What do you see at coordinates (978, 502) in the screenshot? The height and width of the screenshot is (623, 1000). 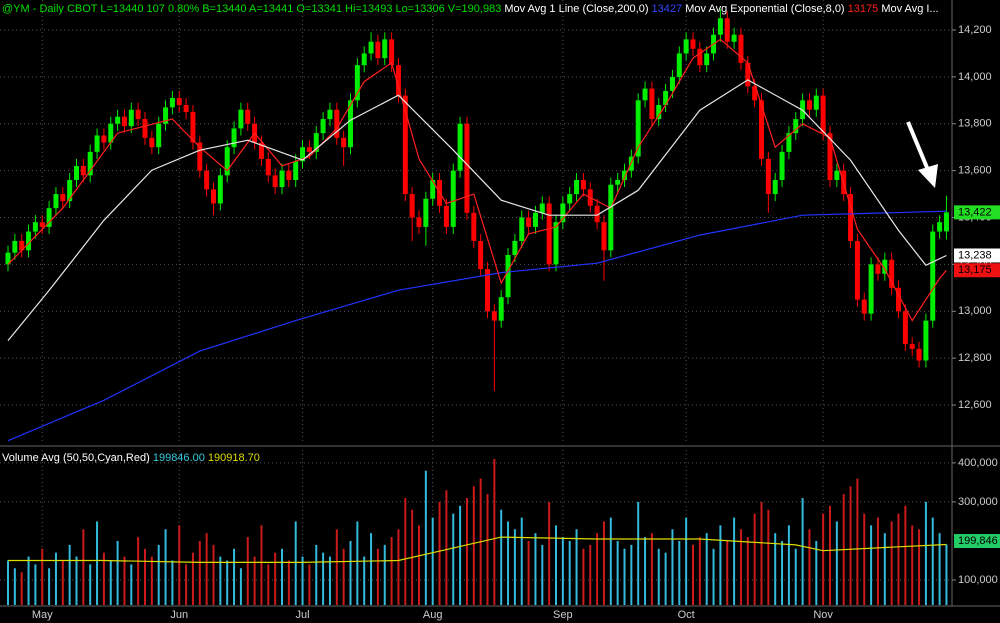 I see `y-tick-label: 300,000` at bounding box center [978, 502].